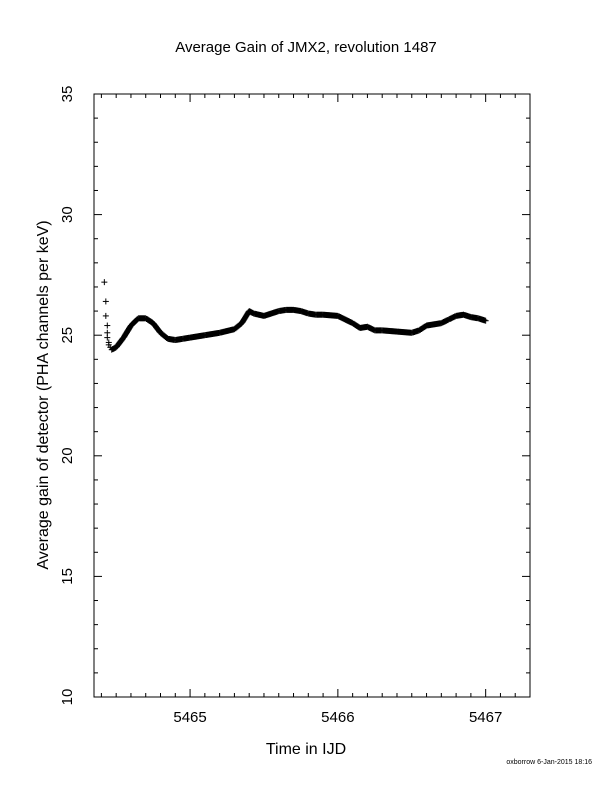 The image size is (612, 792). What do you see at coordinates (67, 697) in the screenshot?
I see `y-tick-label: 10` at bounding box center [67, 697].